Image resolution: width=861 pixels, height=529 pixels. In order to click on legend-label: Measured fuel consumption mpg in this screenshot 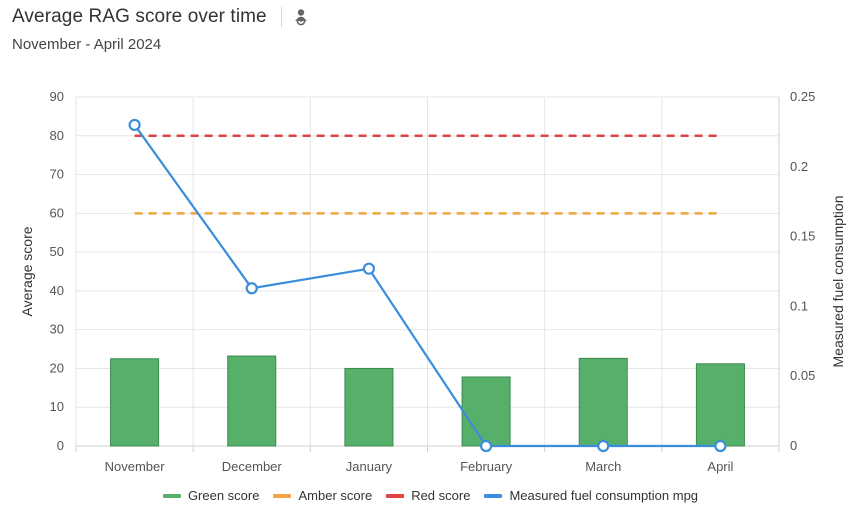, I will do `click(604, 495)`.